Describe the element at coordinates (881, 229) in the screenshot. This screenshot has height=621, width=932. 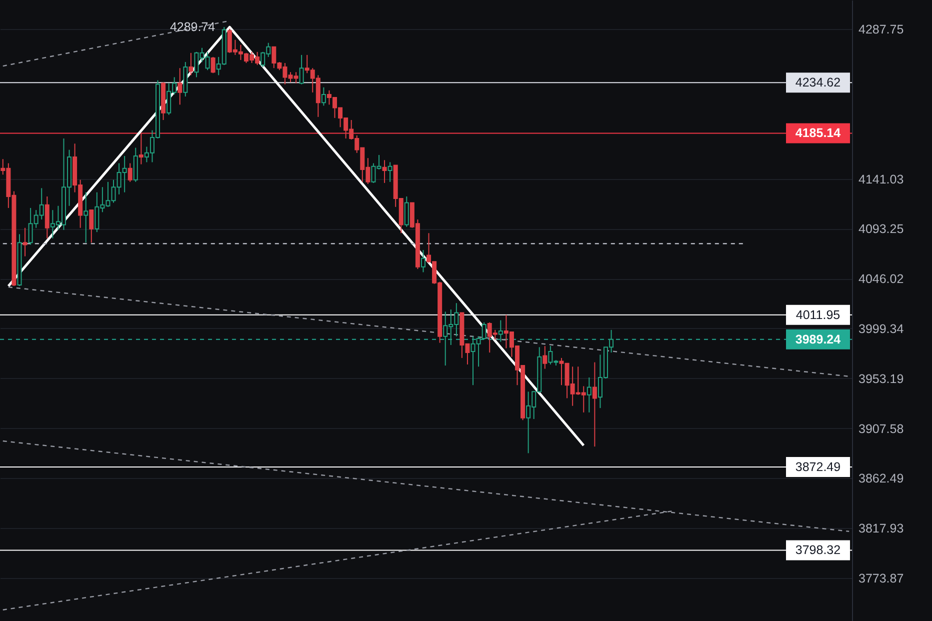
I see `y-tick-label: 4093.25` at that location.